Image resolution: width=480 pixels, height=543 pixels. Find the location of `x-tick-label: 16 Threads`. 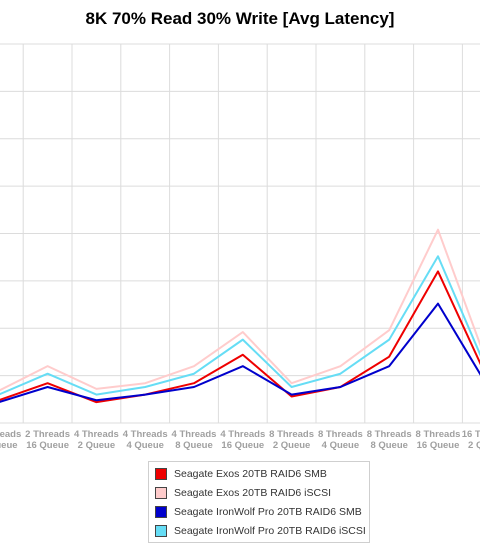

x-tick-label: 16 Threads is located at coordinates (471, 434).